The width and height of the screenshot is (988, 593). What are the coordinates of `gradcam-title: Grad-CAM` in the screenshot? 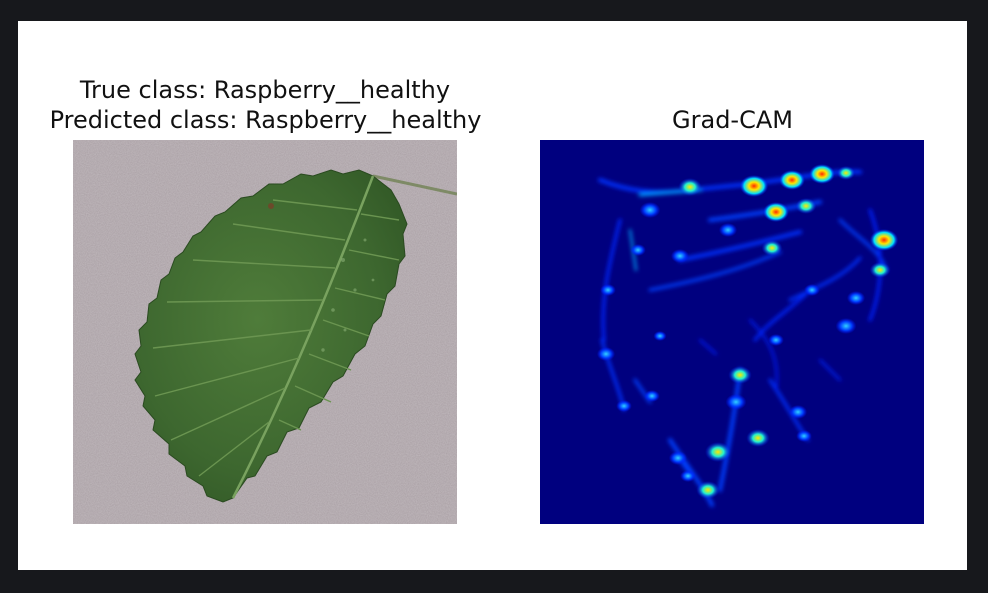 It's located at (732, 120).